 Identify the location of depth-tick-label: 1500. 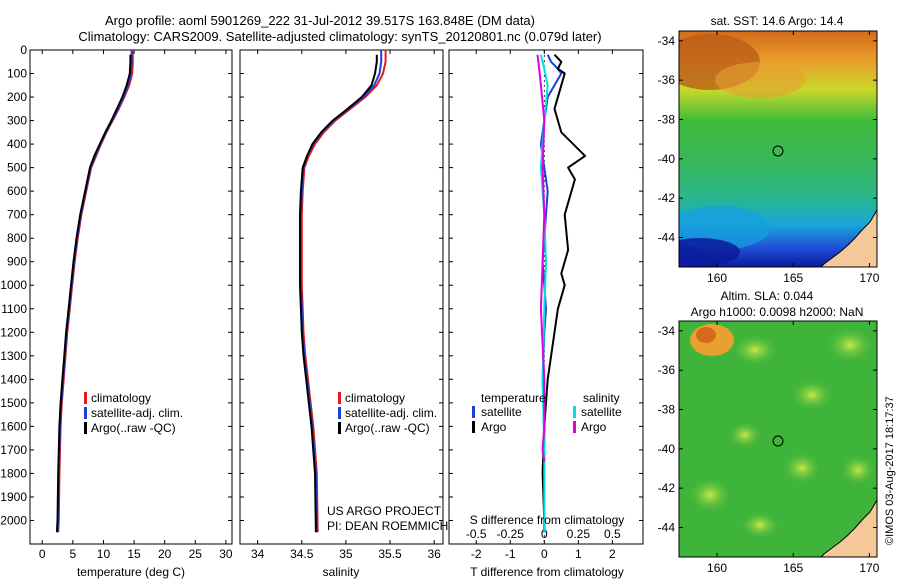
(13, 403).